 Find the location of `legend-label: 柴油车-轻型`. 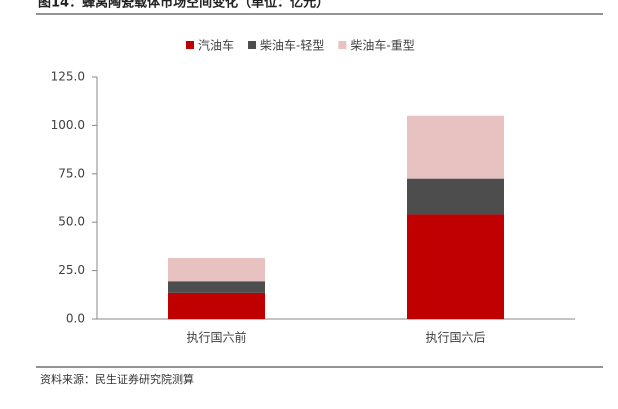

legend-label: 柴油车-轻型 is located at coordinates (292, 45).